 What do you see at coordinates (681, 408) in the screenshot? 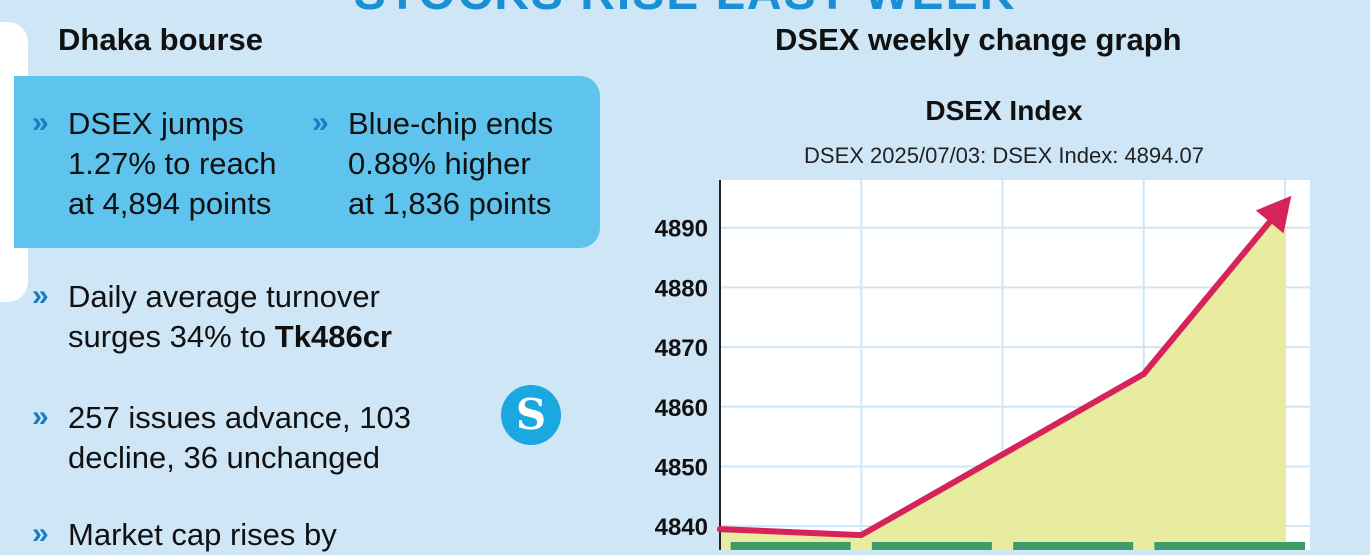
I see `y-tick-label: 4860` at bounding box center [681, 408].